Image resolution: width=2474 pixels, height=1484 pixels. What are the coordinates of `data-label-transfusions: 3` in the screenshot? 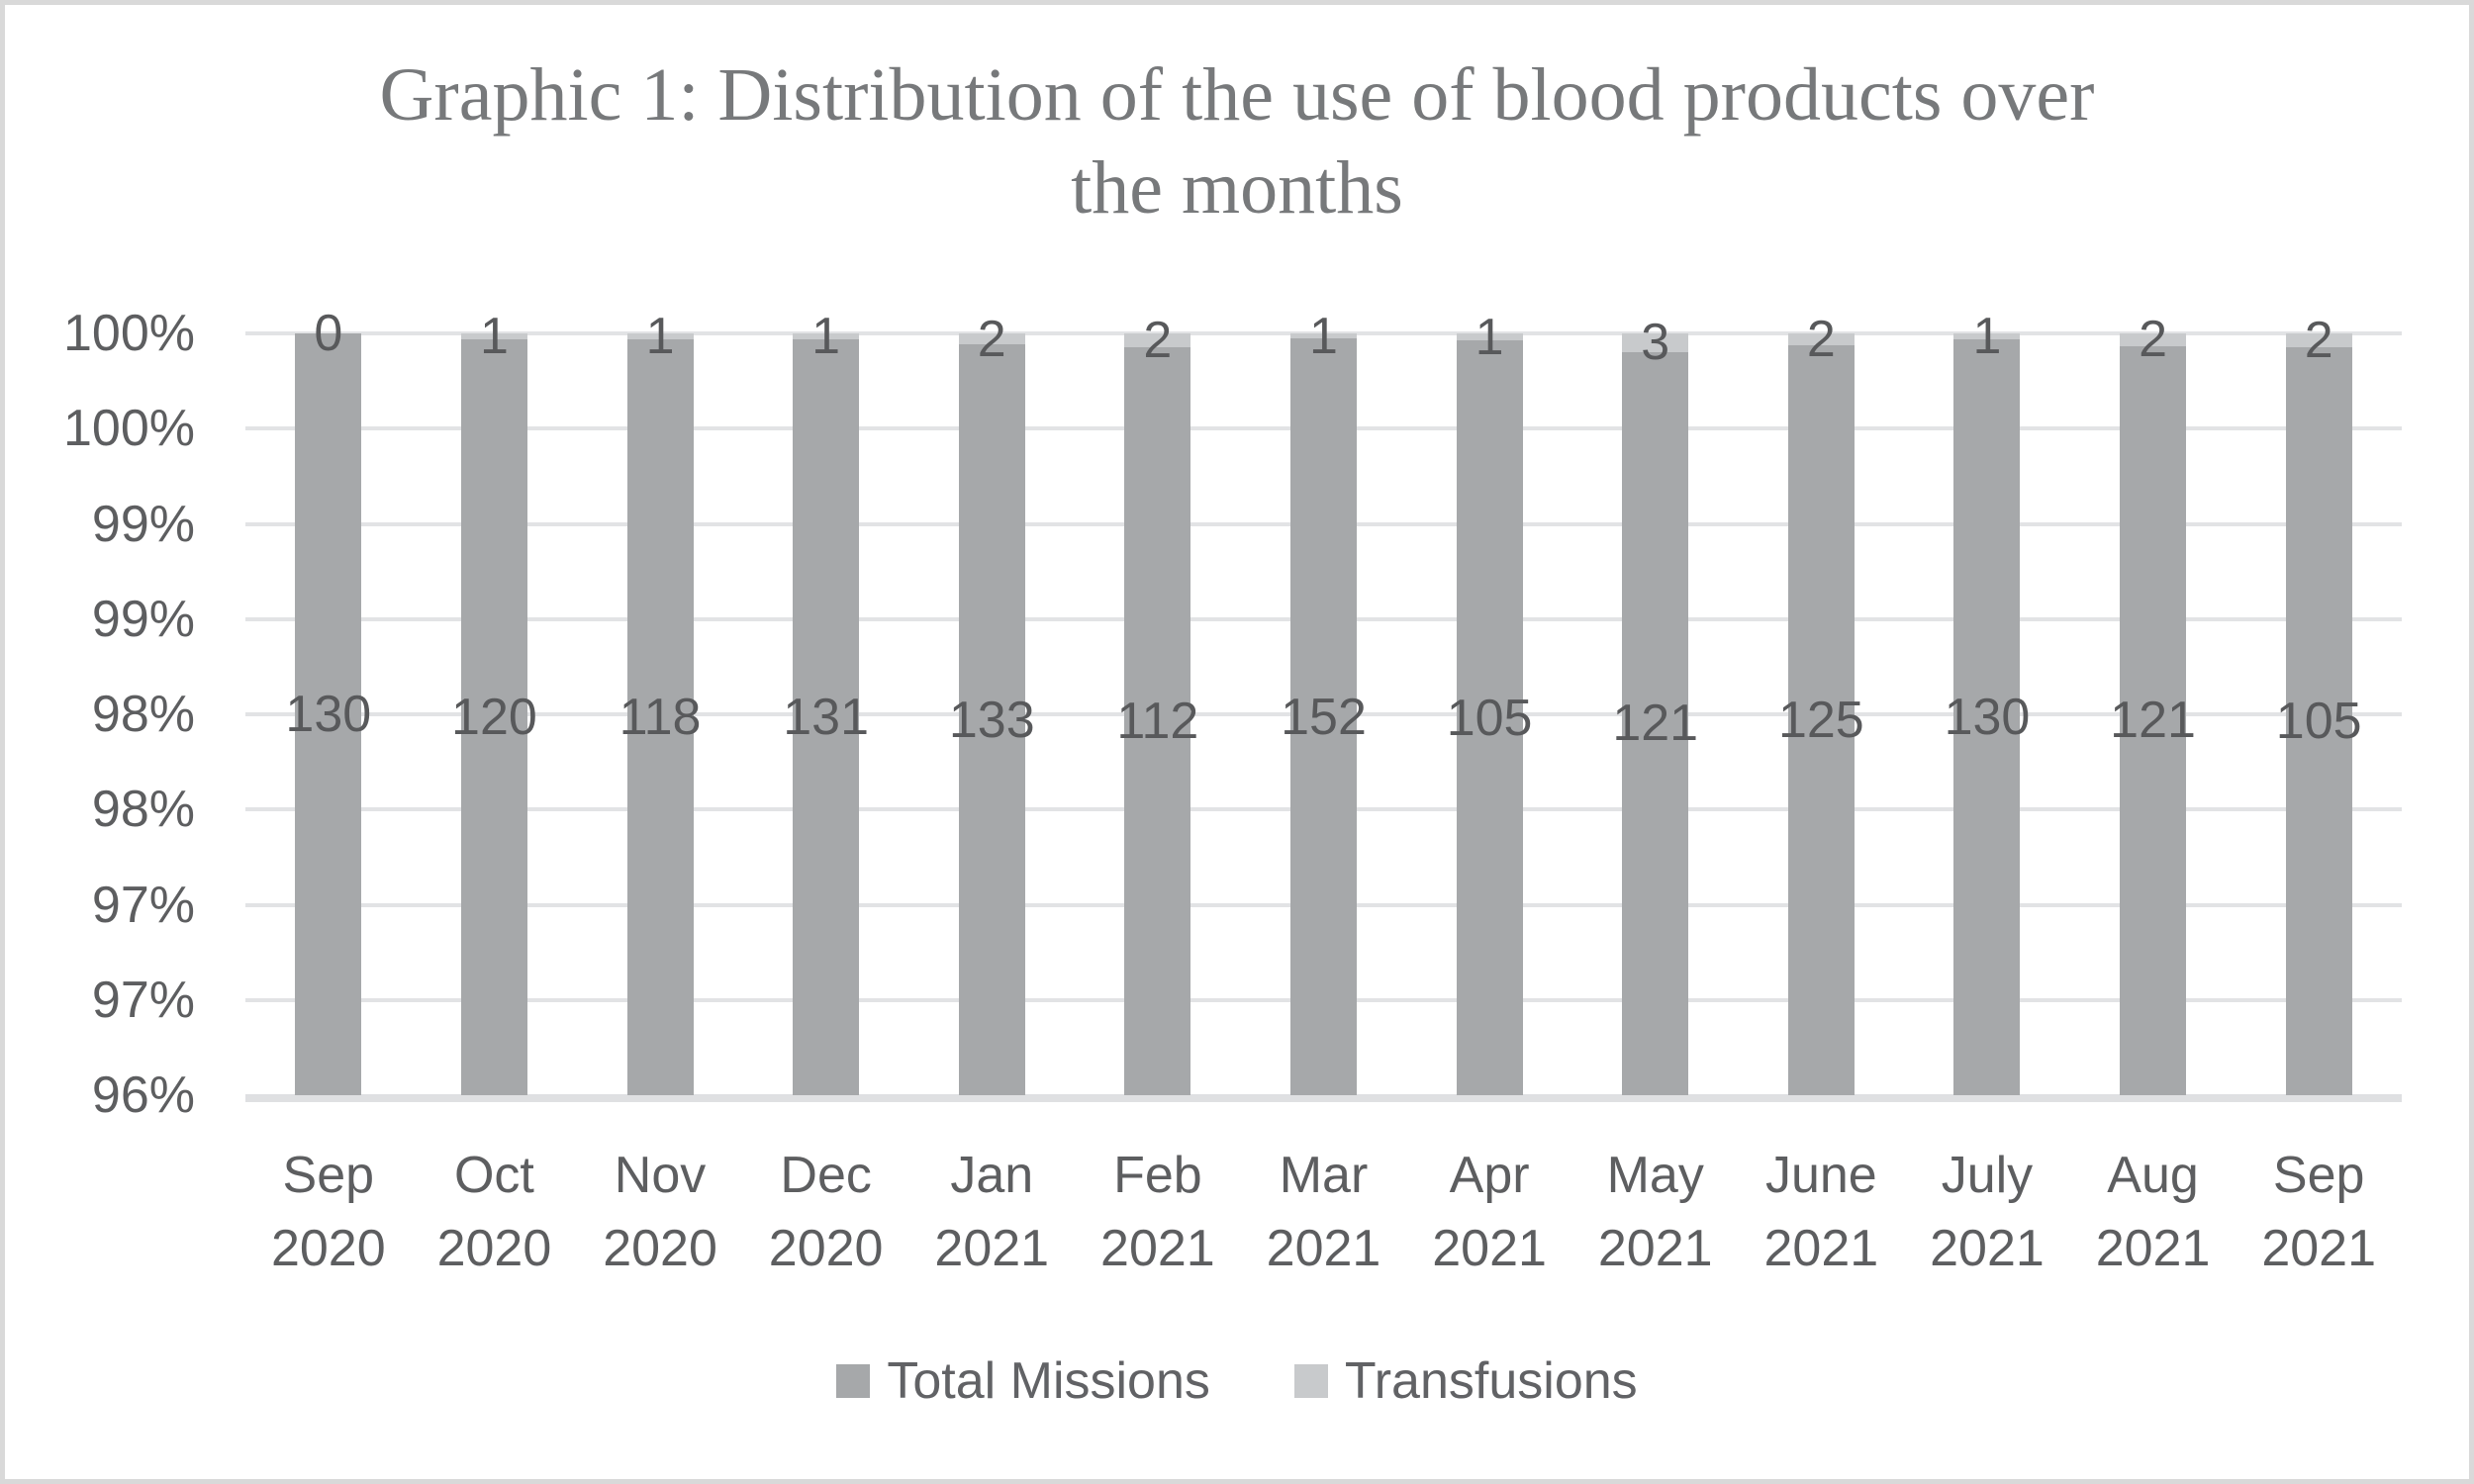 It's located at (1656, 343).